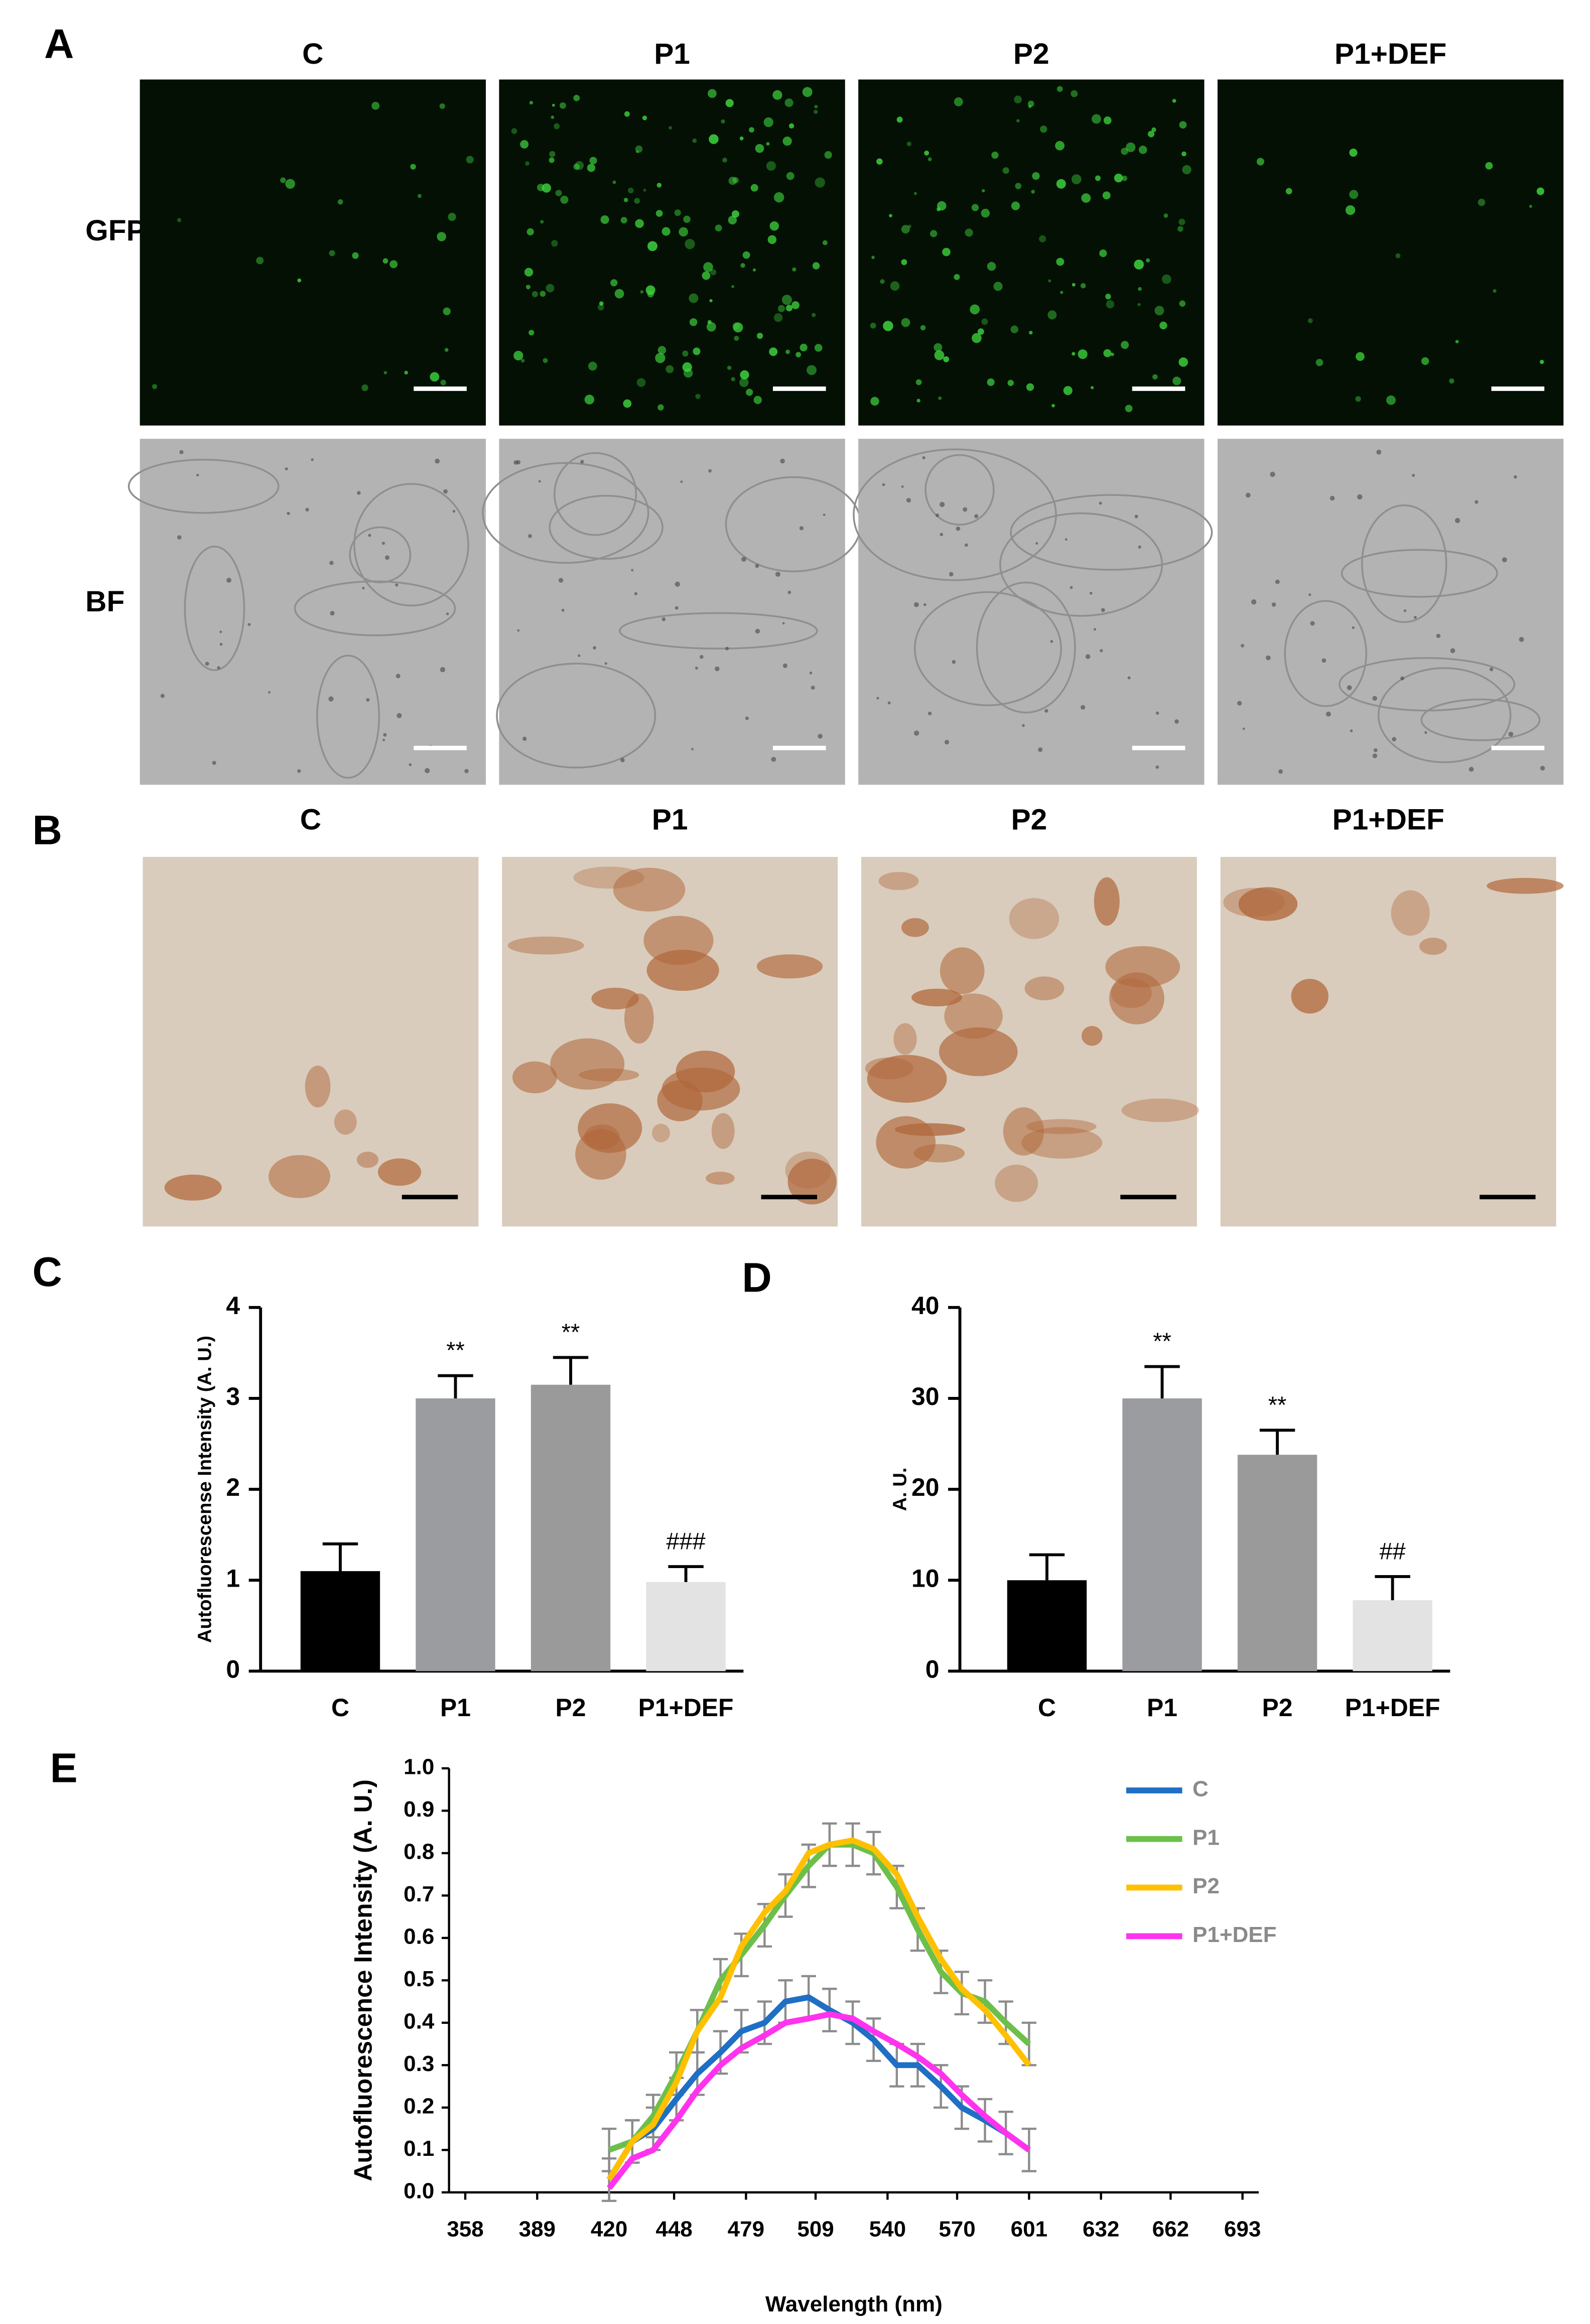  Describe the element at coordinates (674, 2229) in the screenshot. I see `x-tick-label: 448` at that location.